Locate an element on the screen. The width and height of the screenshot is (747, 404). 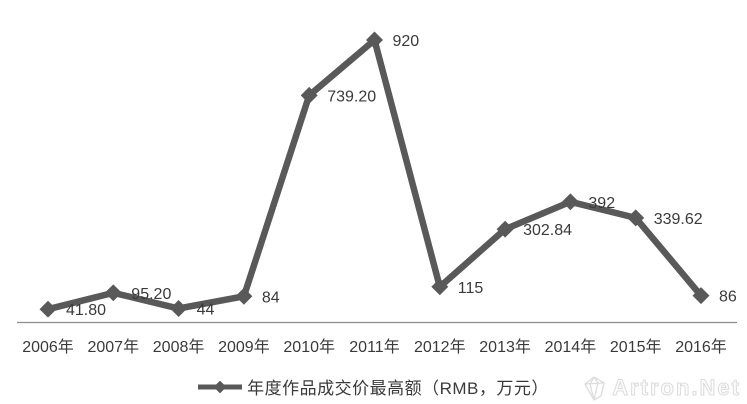
data-label: 95.20 is located at coordinates (151, 294).